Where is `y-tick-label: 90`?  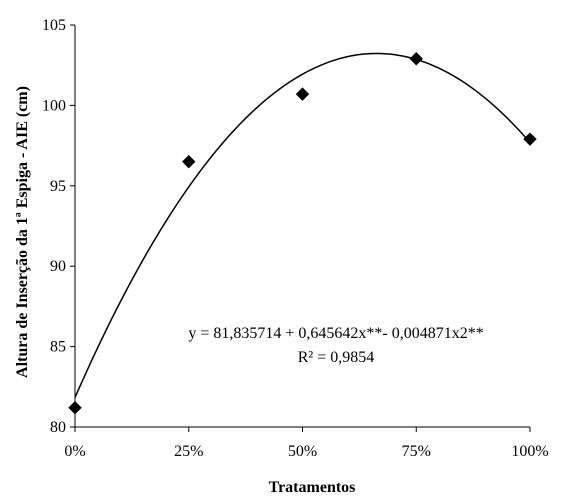 y-tick-label: 90 is located at coordinates (58, 266).